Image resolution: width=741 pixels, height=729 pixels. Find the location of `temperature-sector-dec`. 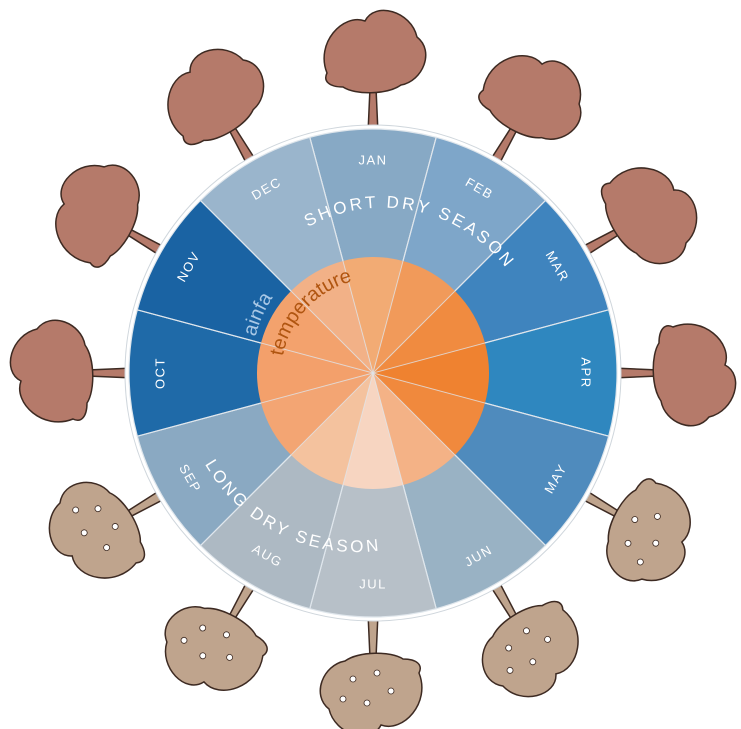

temperature-sector-dec is located at coordinates (332, 317).